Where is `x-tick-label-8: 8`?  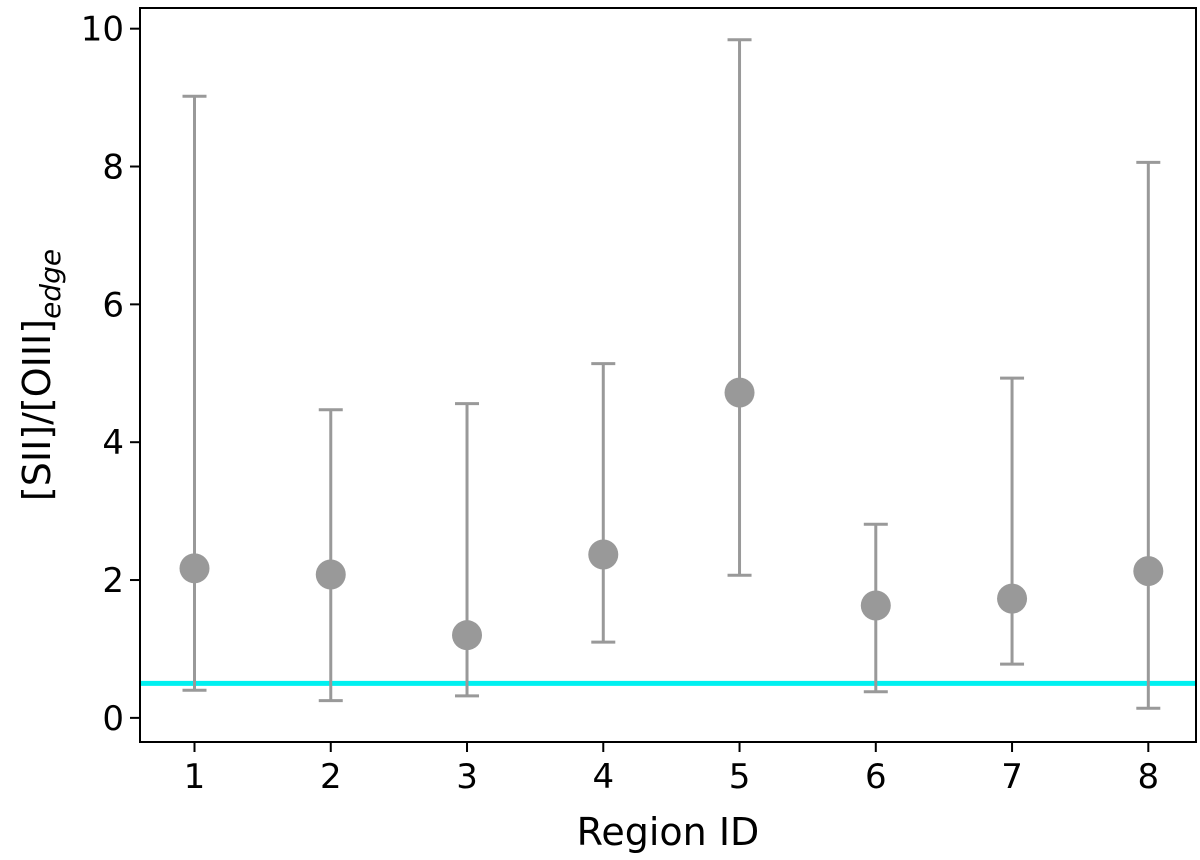 x-tick-label-8: 8 is located at coordinates (1148, 777).